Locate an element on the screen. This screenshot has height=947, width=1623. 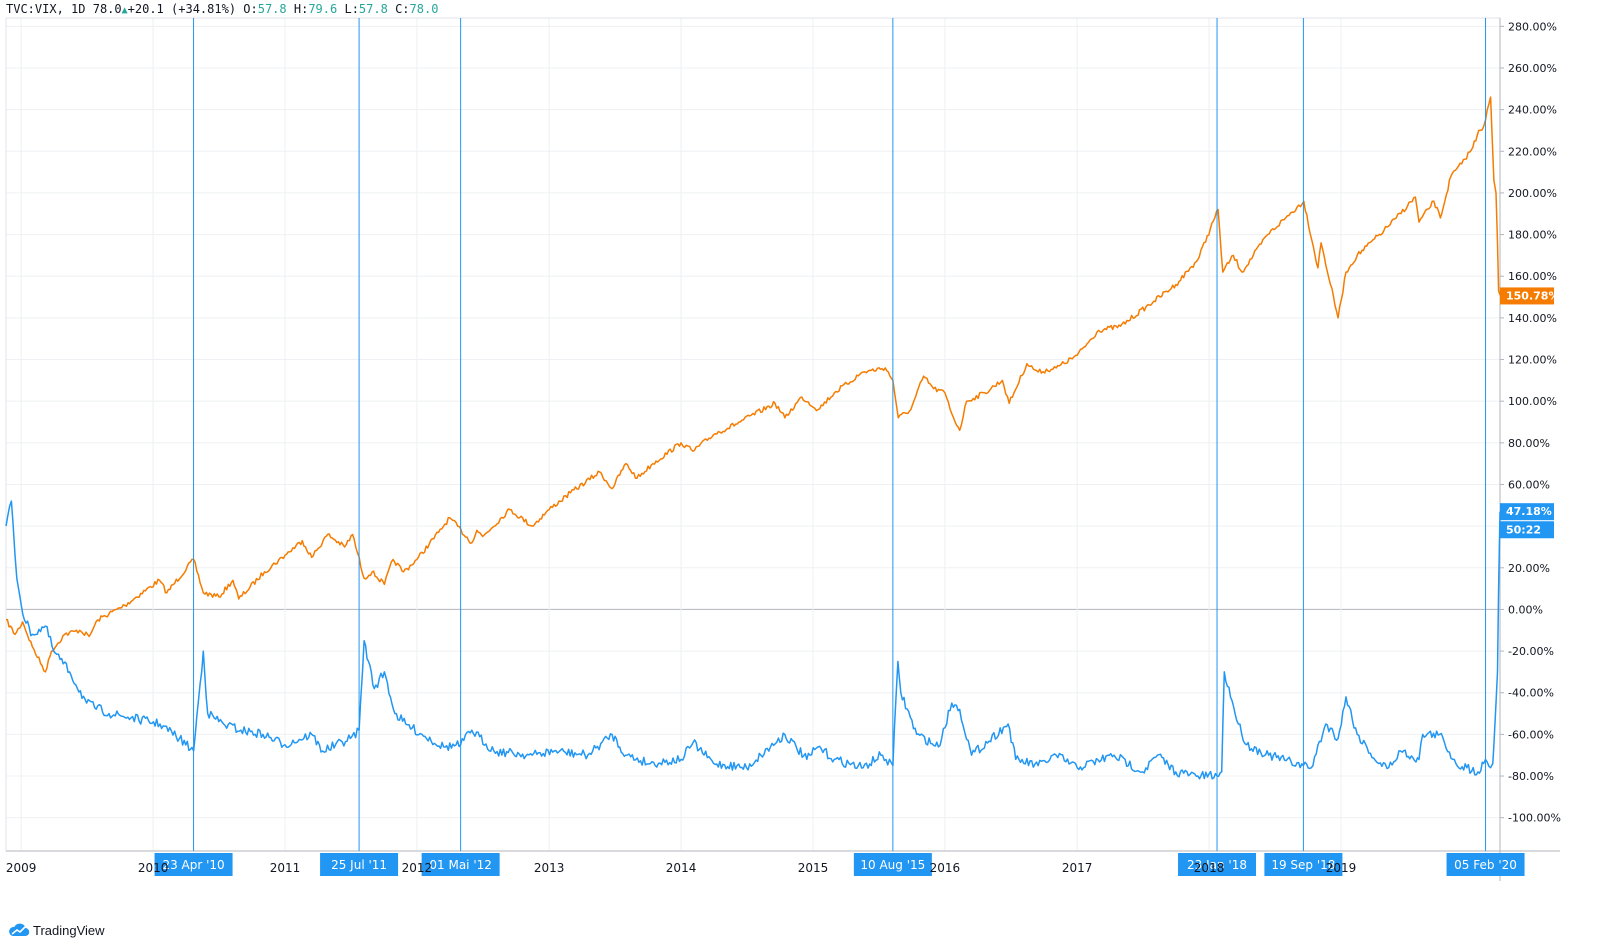
y-tick-label: 20.00% is located at coordinates (1529, 568).